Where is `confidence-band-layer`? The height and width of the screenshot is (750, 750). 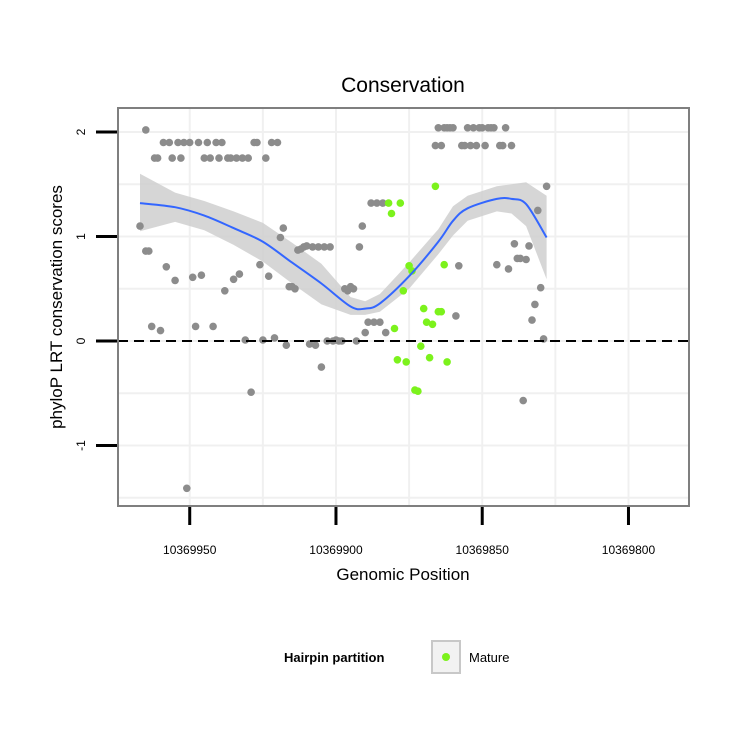 confidence-band-layer is located at coordinates (343, 244).